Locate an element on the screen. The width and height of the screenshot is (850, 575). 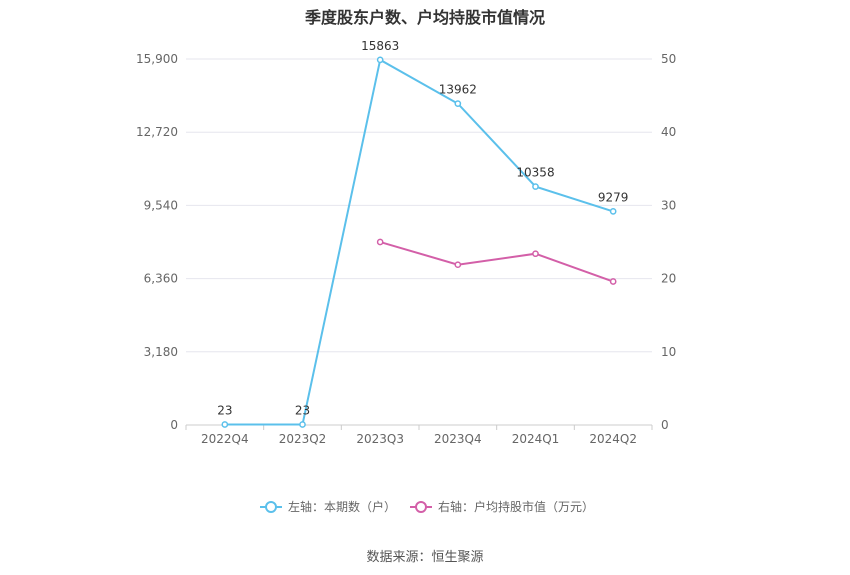
right-axis-tick: 30 is located at coordinates (668, 205).